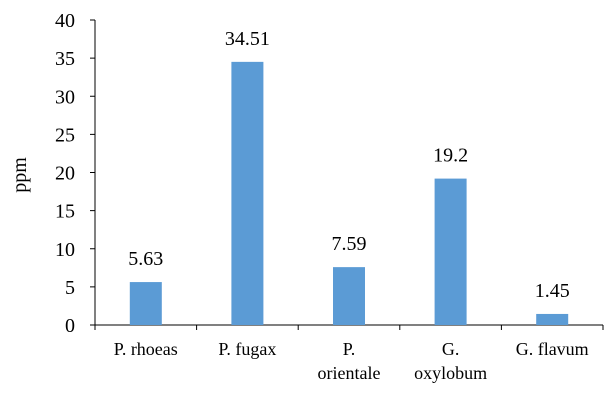  Describe the element at coordinates (450, 361) in the screenshot. I see `x-tick-label: G. oxylobum` at that location.